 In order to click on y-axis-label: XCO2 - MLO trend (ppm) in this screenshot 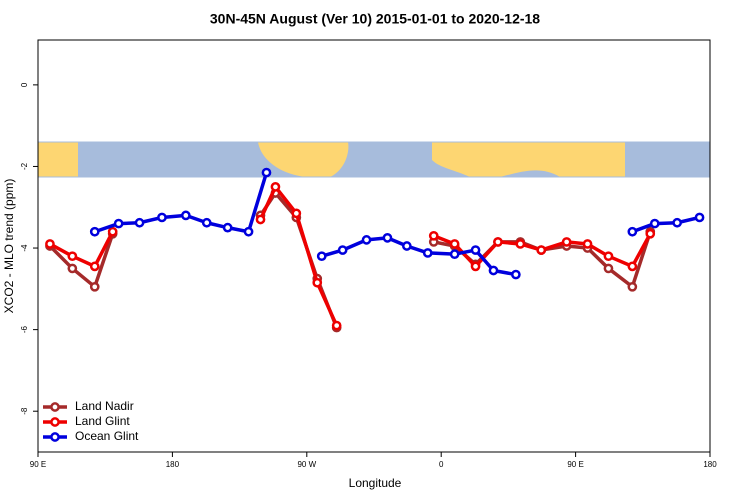, I will do `click(9, 246)`.